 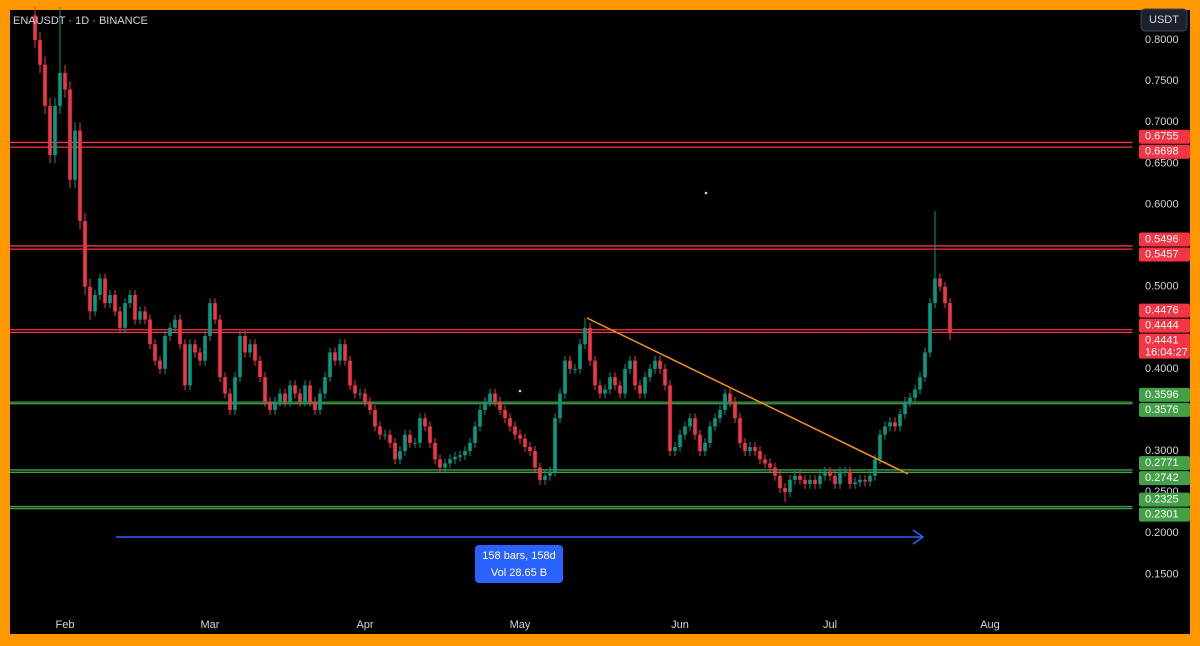 What do you see at coordinates (1162, 369) in the screenshot?
I see `y-tick-label: 0.4000` at bounding box center [1162, 369].